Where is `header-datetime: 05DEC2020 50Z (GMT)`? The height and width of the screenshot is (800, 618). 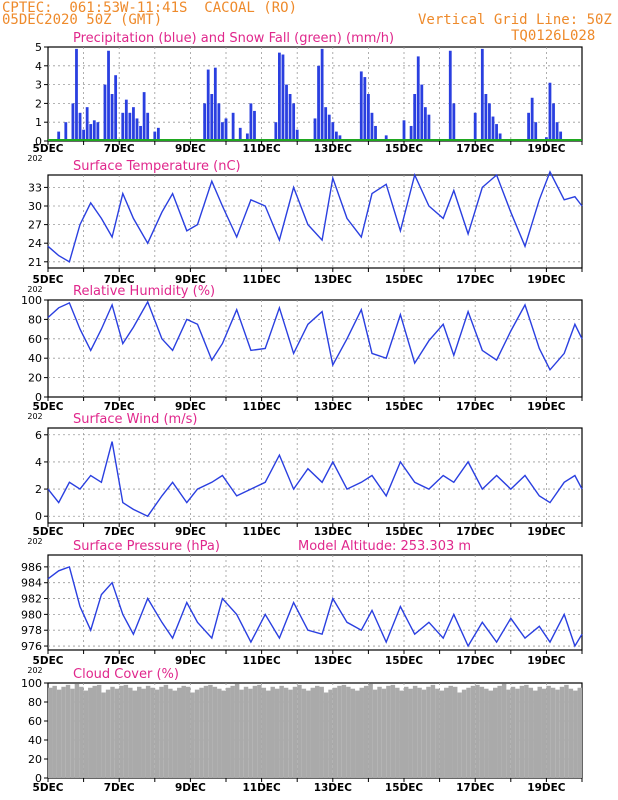 header-datetime: 05DEC2020 50Z (GMT) is located at coordinates (82, 20).